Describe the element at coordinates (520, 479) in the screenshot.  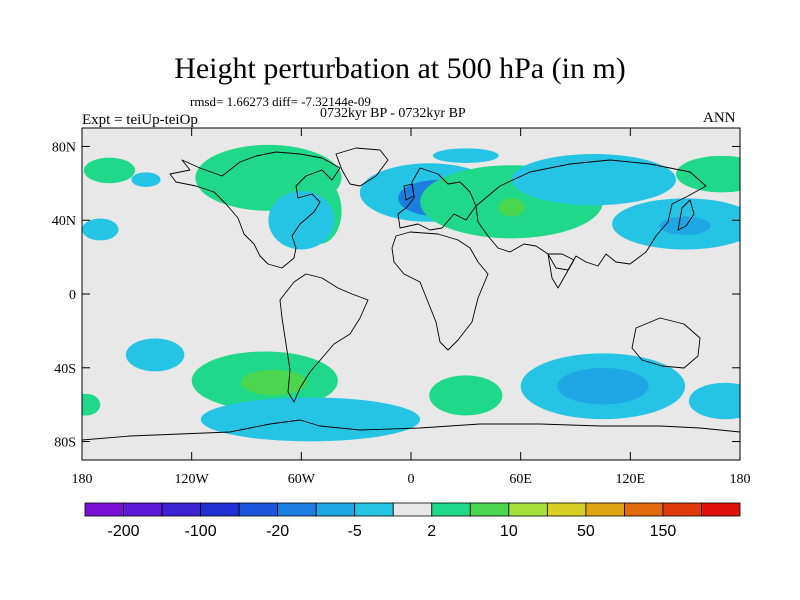
I see `lon-label: 60E` at that location.